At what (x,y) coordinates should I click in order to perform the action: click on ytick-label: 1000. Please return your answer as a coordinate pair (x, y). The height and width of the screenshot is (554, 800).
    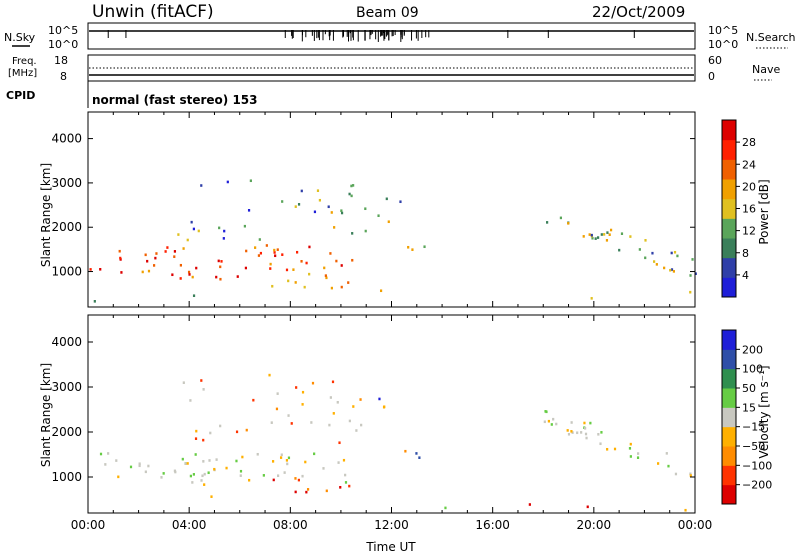
    Looking at the image, I should click on (66, 477).